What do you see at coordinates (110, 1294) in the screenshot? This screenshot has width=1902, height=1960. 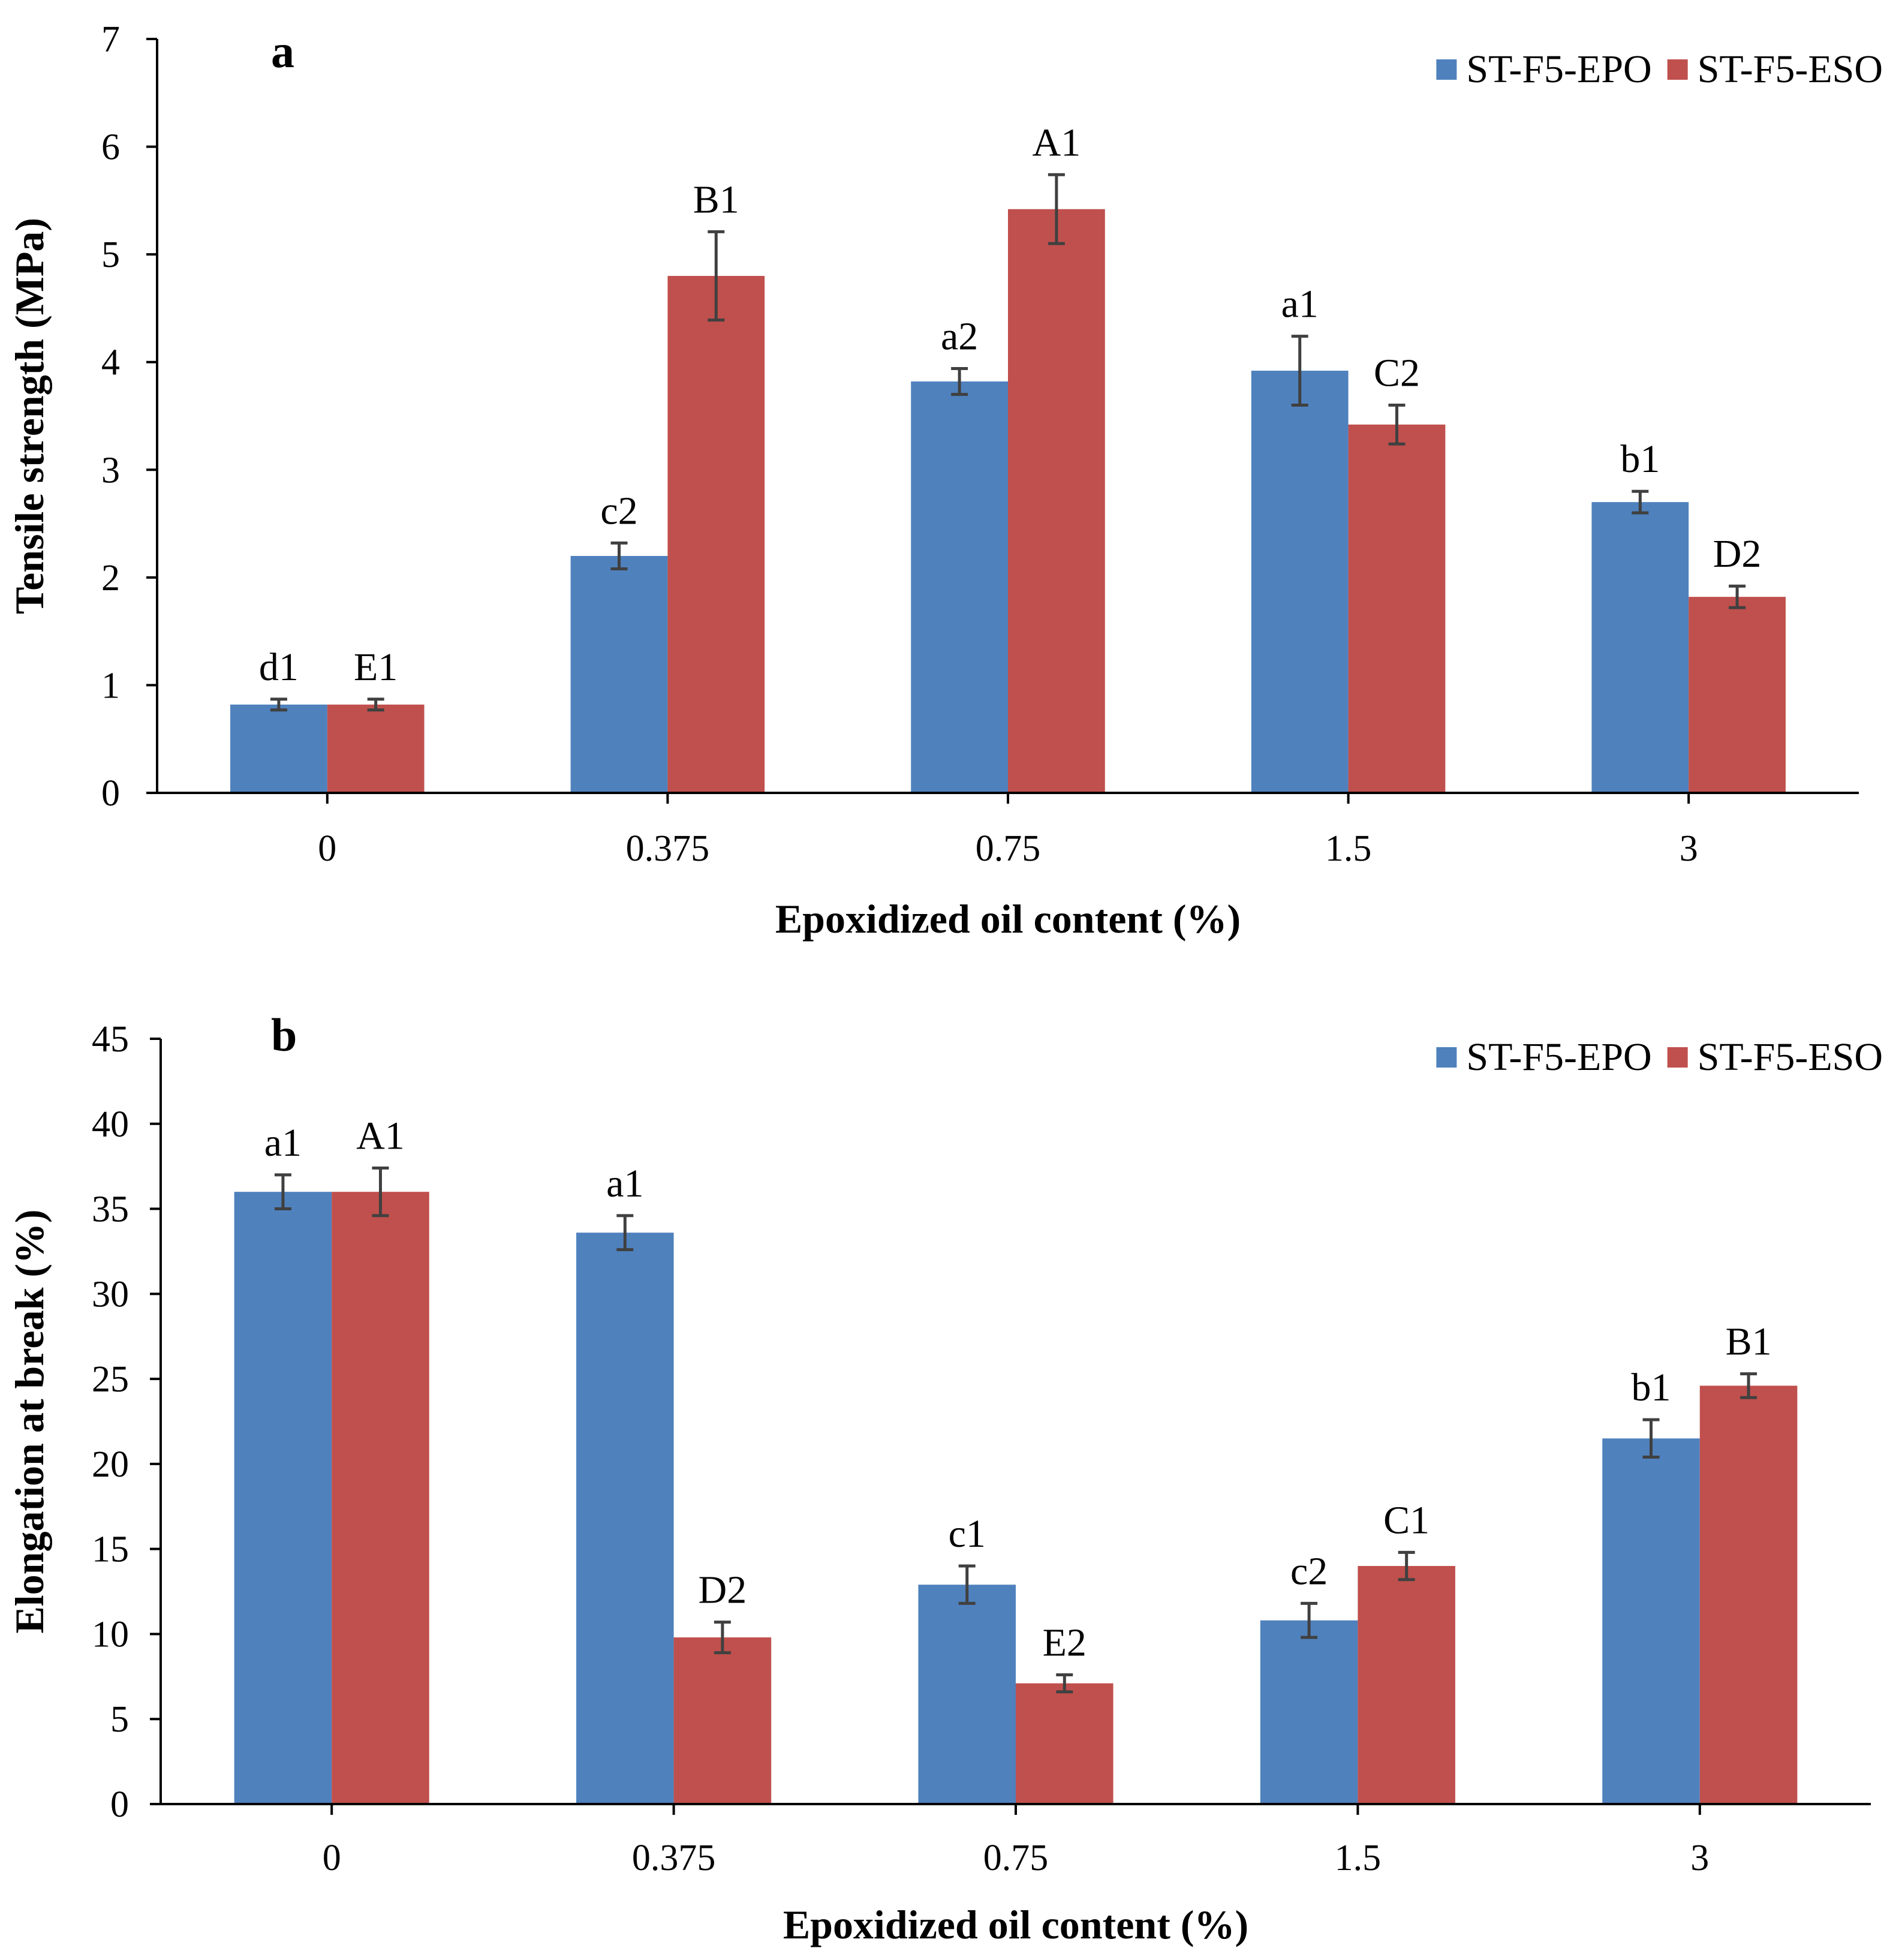 I see `y-tick-label: 30` at bounding box center [110, 1294].